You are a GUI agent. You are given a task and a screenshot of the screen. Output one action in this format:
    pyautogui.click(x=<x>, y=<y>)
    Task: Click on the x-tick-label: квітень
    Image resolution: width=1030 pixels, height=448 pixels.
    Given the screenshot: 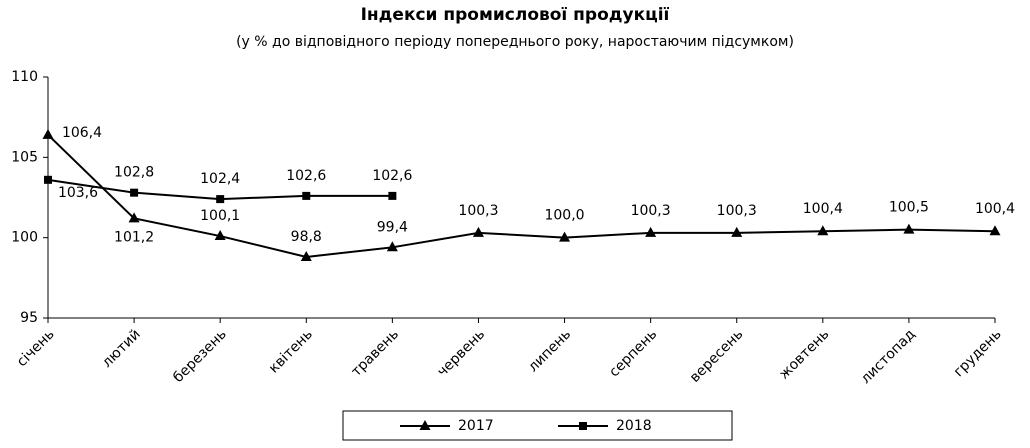 What is the action you would take?
    pyautogui.click(x=291, y=351)
    